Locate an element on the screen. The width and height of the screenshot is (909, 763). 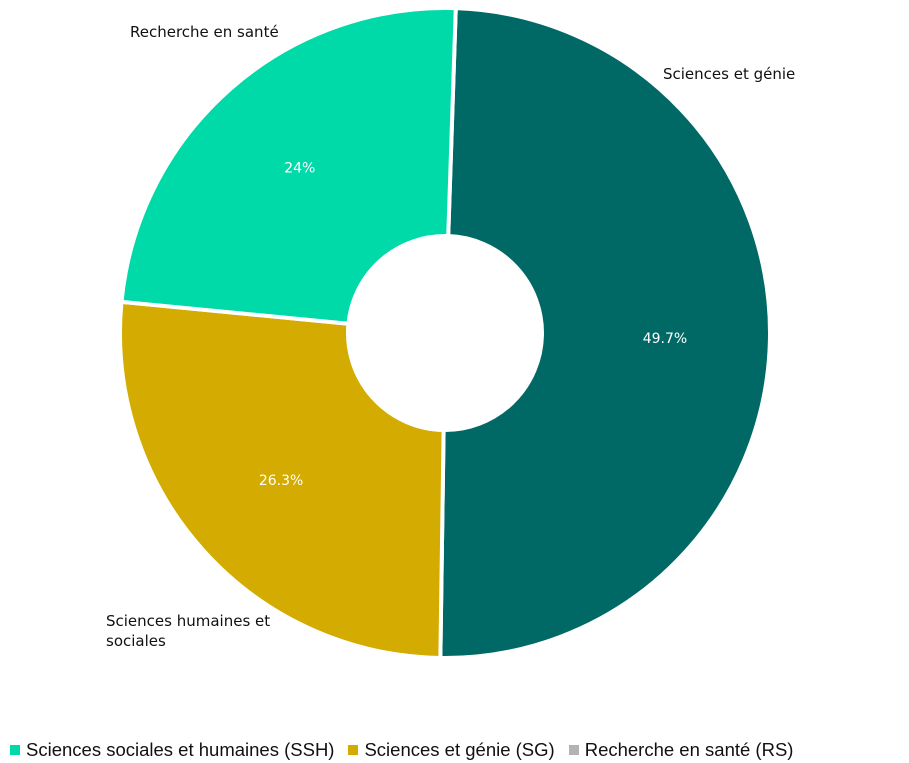
category-label-rs: Recherche en santé is located at coordinates (204, 32).